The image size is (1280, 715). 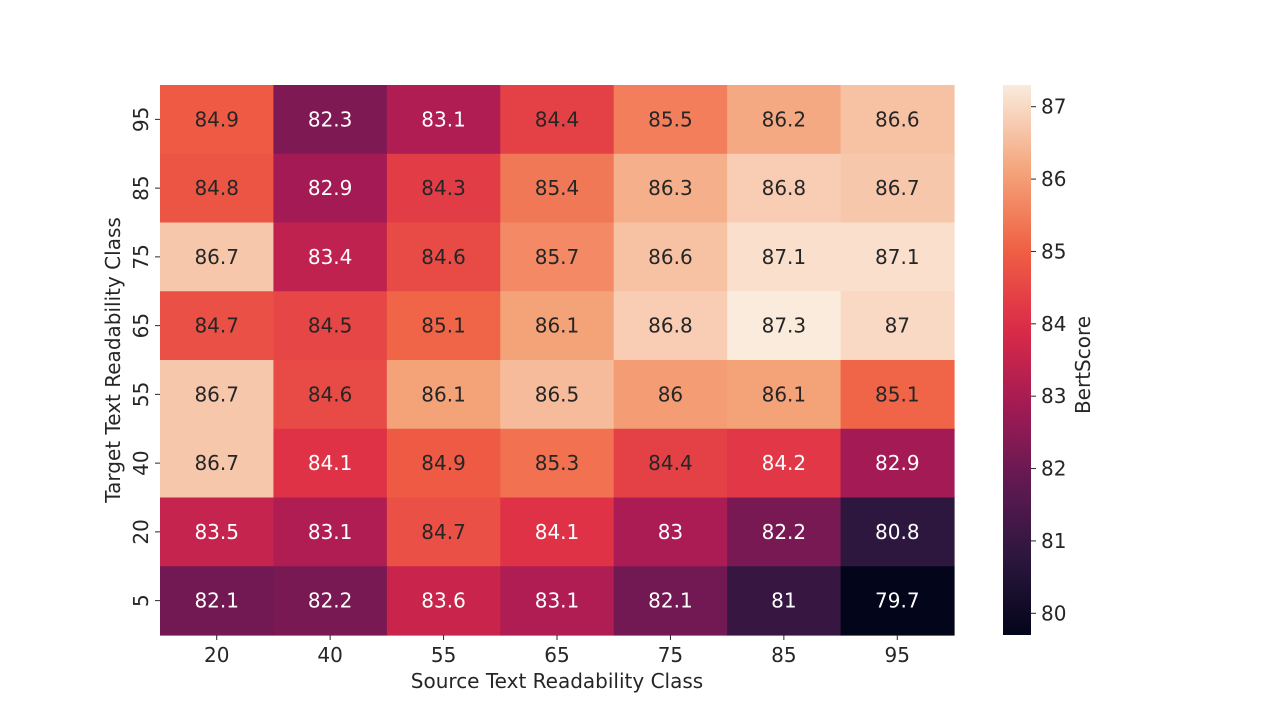 I want to click on x-tick-label: 40, so click(x=329, y=655).